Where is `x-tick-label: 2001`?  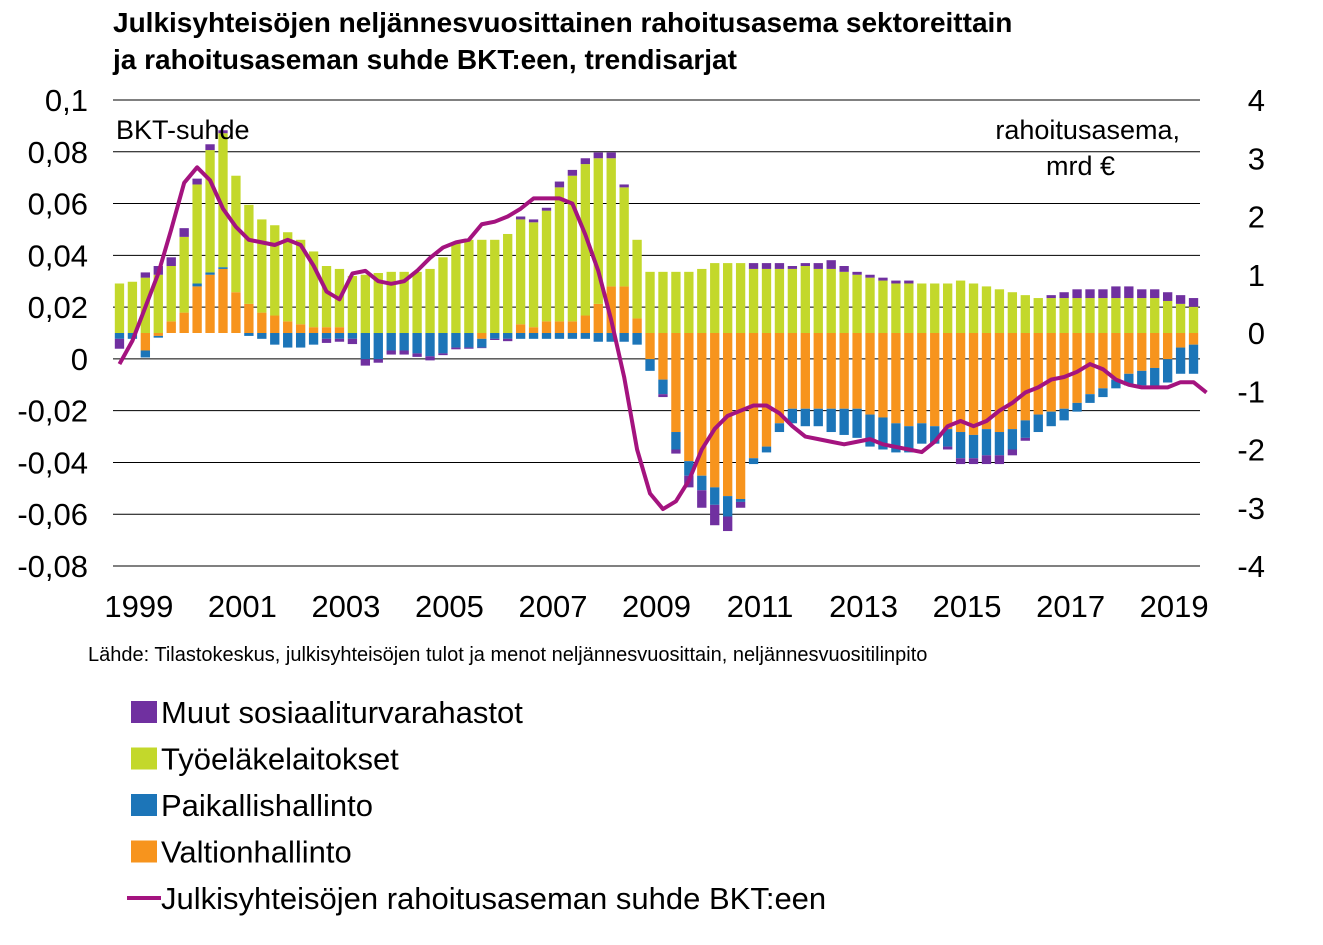
x-tick-label: 2001 is located at coordinates (242, 606).